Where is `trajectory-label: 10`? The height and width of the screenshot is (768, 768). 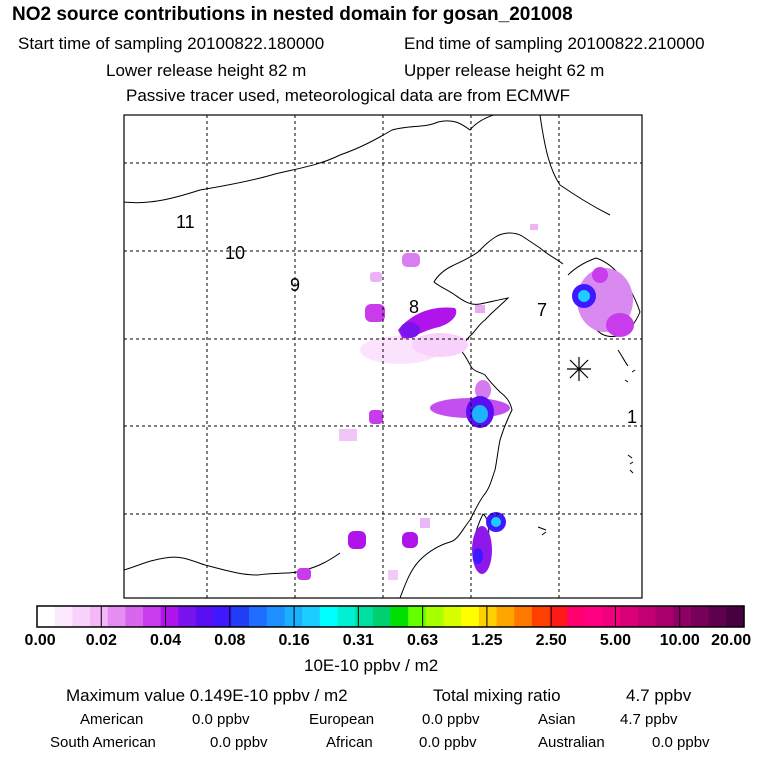
trajectory-label: 10 is located at coordinates (235, 253).